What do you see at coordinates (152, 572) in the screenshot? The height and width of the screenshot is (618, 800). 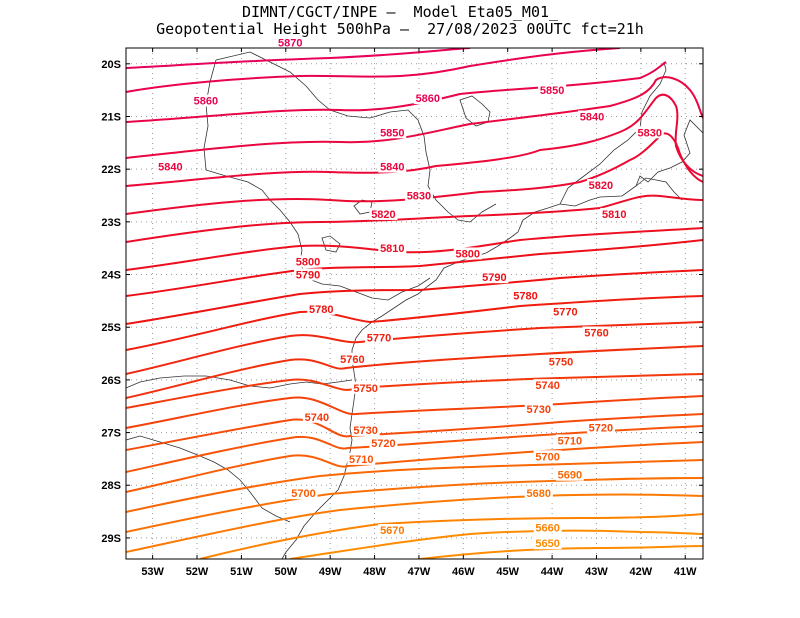 I see `x-tick-label: 53W` at bounding box center [152, 572].